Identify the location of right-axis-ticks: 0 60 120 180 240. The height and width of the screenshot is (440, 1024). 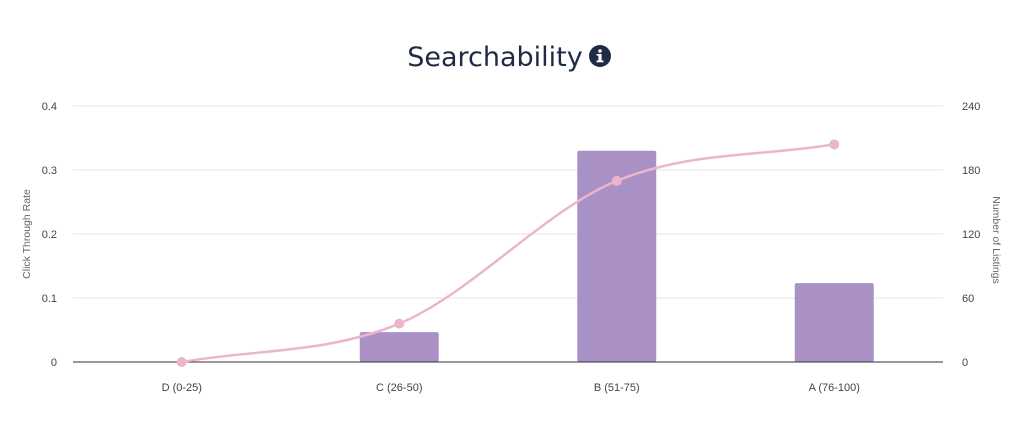
(971, 235).